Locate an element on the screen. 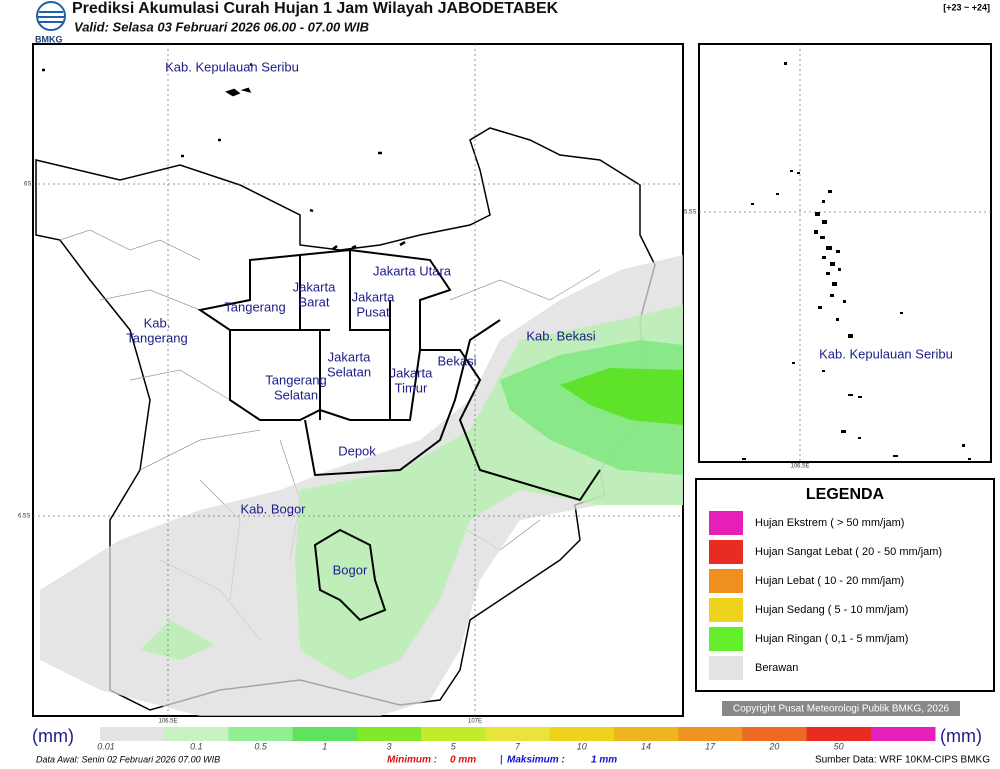 This screenshot has height=769, width=1000. colorbar-label: 10 is located at coordinates (582, 746).